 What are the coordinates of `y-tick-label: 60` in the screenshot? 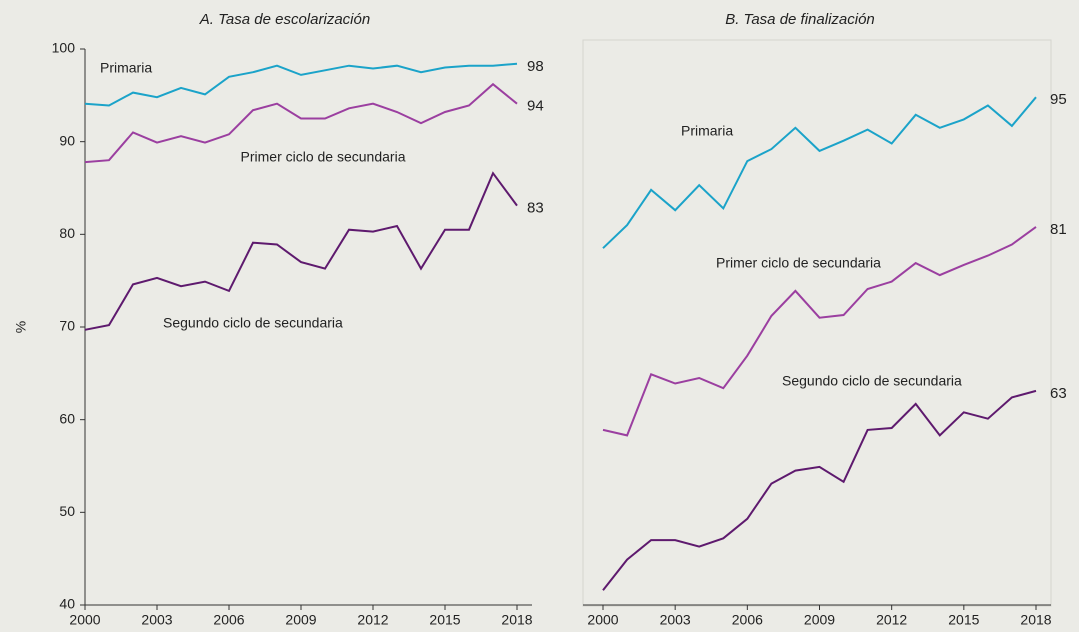 It's located at (67, 418).